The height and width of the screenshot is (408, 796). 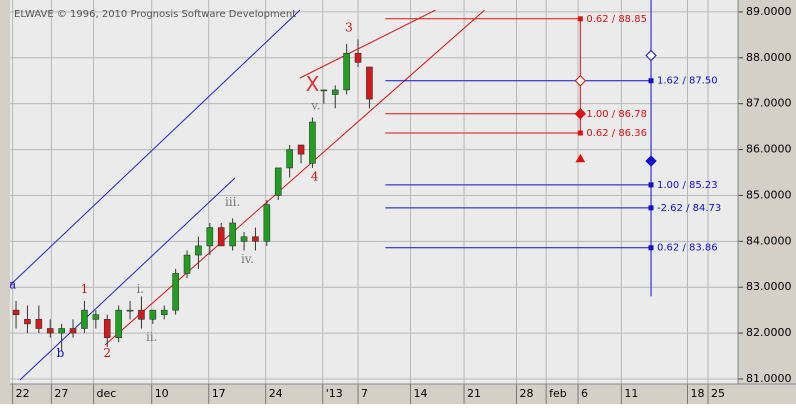 I want to click on level-label: 1.00 / 86.78, so click(x=616, y=114).